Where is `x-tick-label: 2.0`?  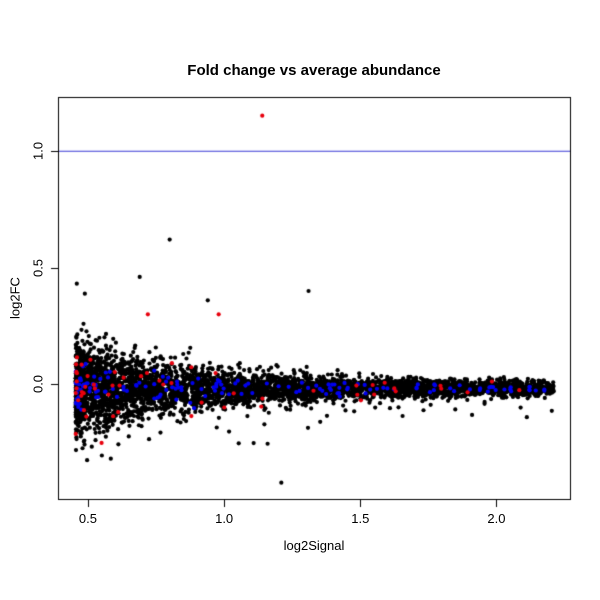 x-tick-label: 2.0 is located at coordinates (496, 518).